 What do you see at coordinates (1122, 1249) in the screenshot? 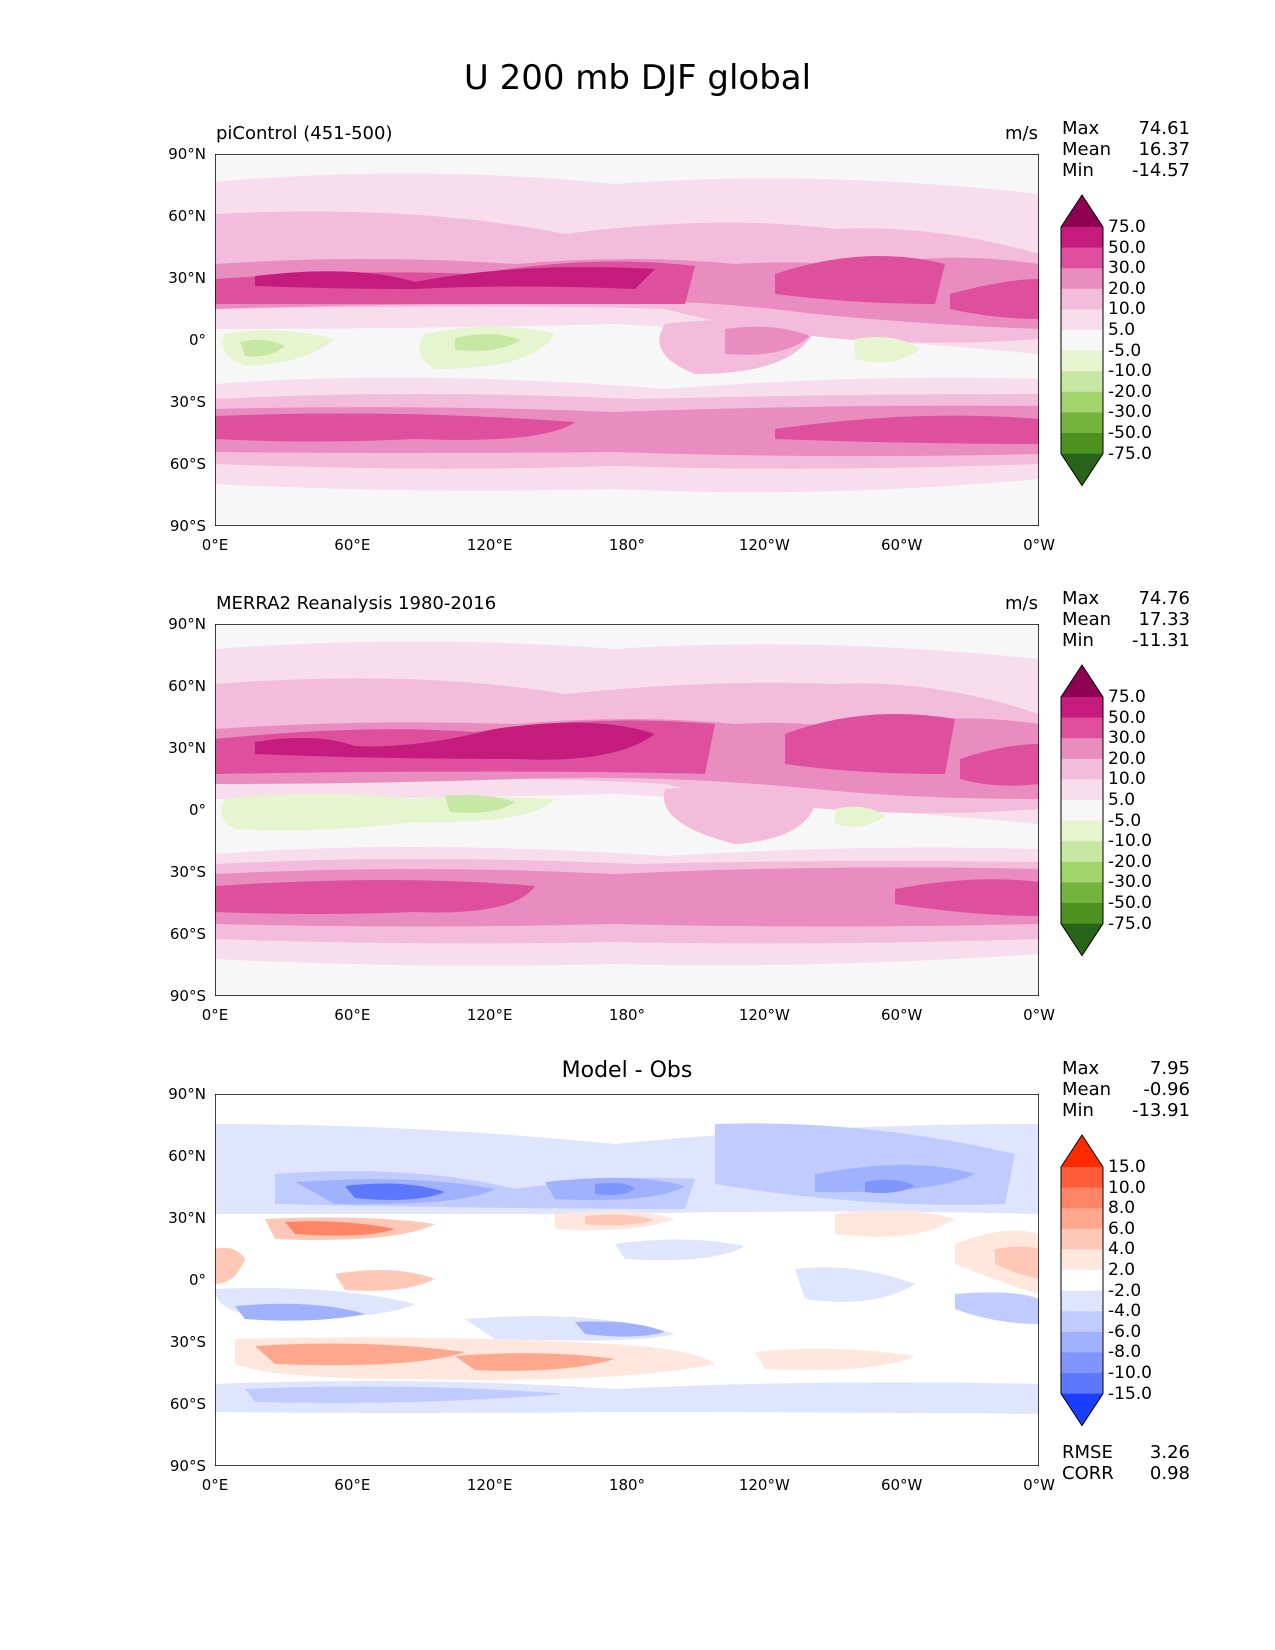
I see `colorbar-tick-label: 4.0` at bounding box center [1122, 1249].